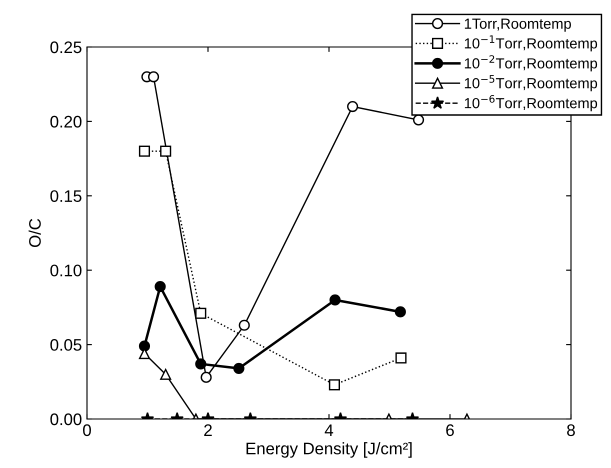 Image resolution: width=611 pixels, height=468 pixels. I want to click on x-tick-label: 0, so click(87, 430).